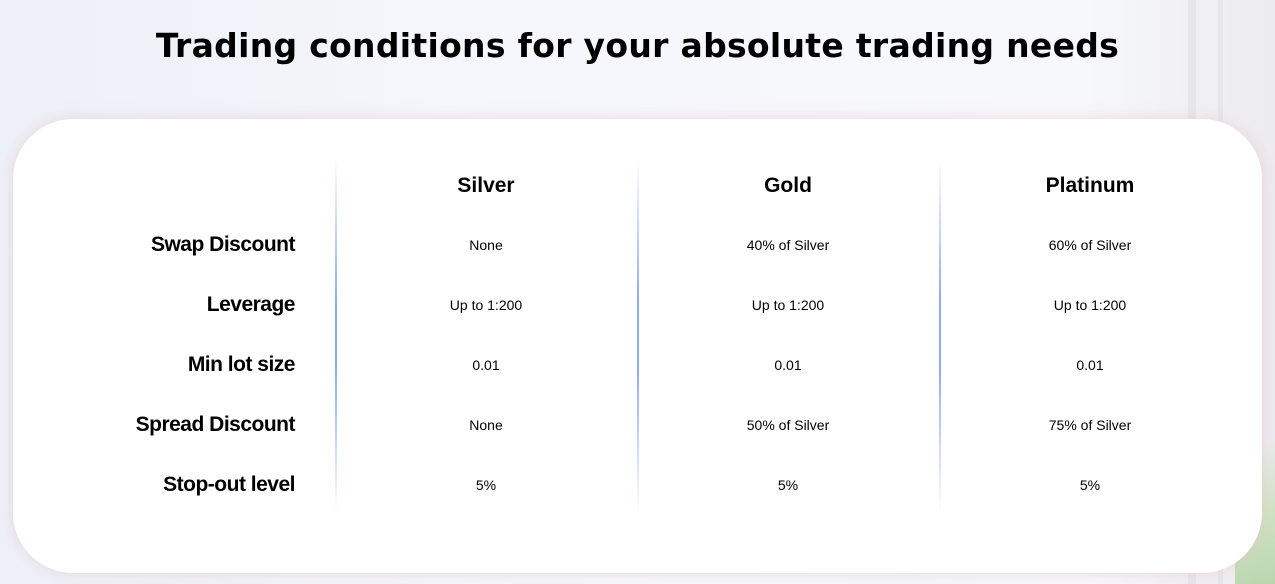  What do you see at coordinates (251, 304) in the screenshot?
I see `row-label: Leverage` at bounding box center [251, 304].